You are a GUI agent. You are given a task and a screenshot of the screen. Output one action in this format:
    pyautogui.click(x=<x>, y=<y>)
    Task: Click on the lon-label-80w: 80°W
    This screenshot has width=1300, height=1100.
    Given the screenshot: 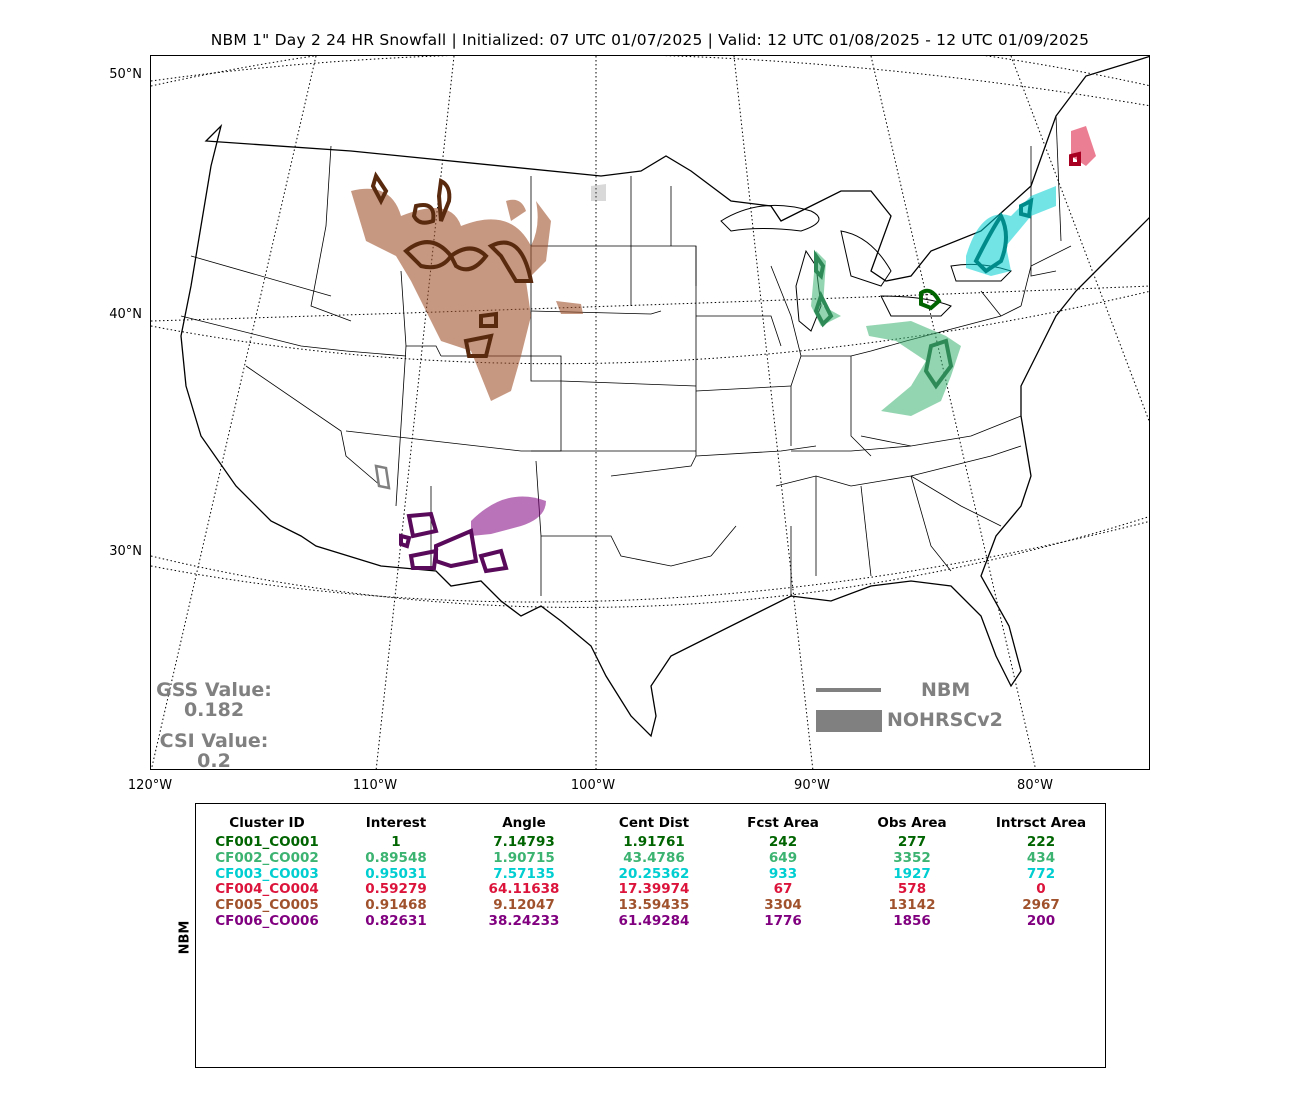 What is the action you would take?
    pyautogui.click(x=1035, y=785)
    